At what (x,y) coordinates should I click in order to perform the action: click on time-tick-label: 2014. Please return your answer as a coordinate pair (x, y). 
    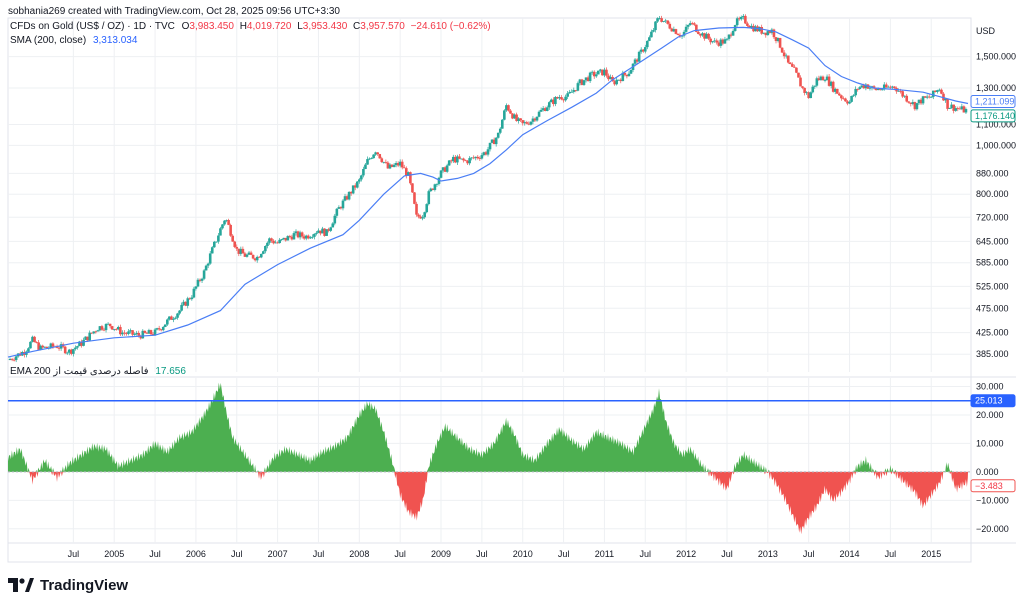
    Looking at the image, I should click on (850, 554).